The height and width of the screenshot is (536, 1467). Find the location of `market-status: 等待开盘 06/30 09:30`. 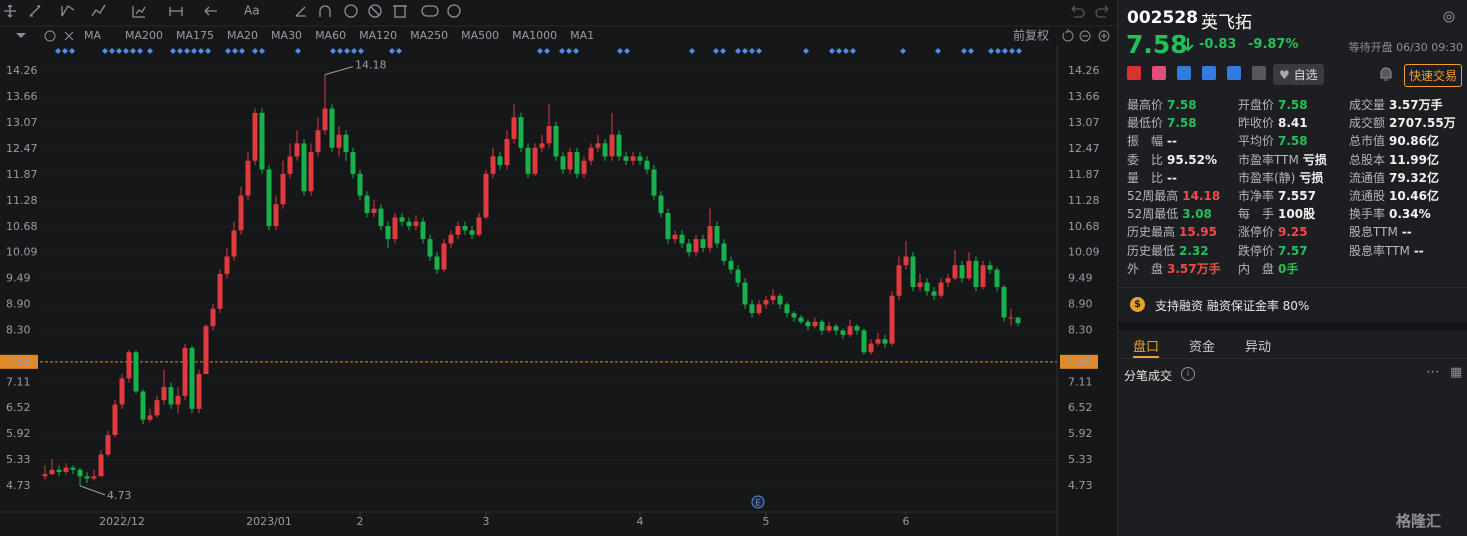

market-status: 等待开盘 06/30 09:30 is located at coordinates (1405, 47).